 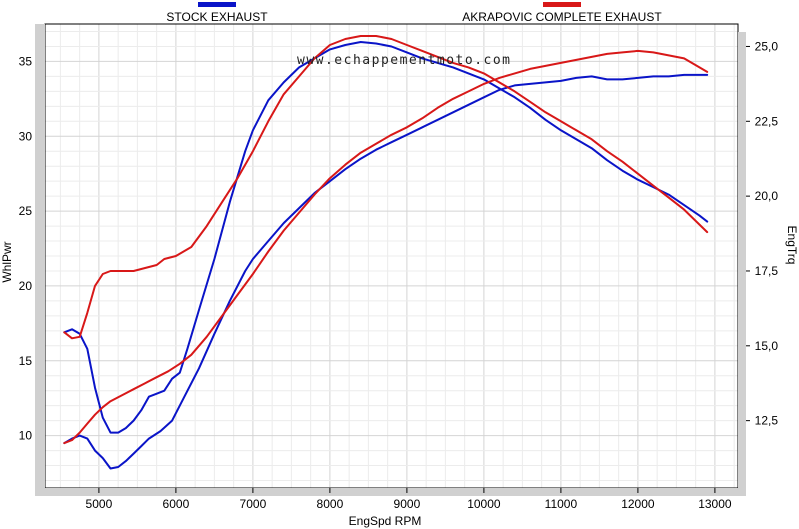 I want to click on legend-swatch-stock, so click(x=217, y=4).